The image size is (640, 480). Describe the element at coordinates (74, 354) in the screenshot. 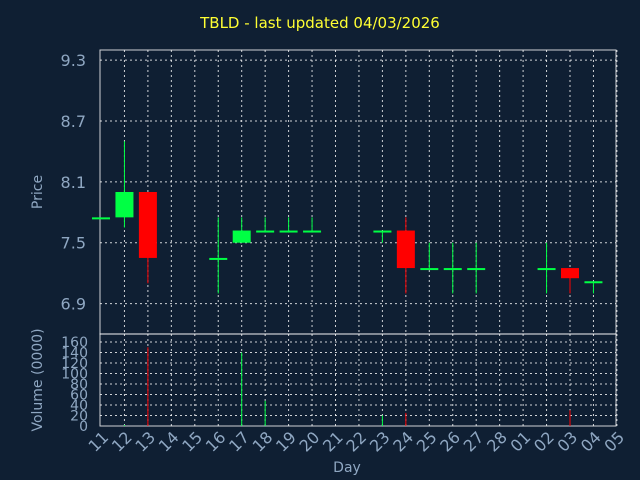

I see `volume-tick-label: 140` at that location.